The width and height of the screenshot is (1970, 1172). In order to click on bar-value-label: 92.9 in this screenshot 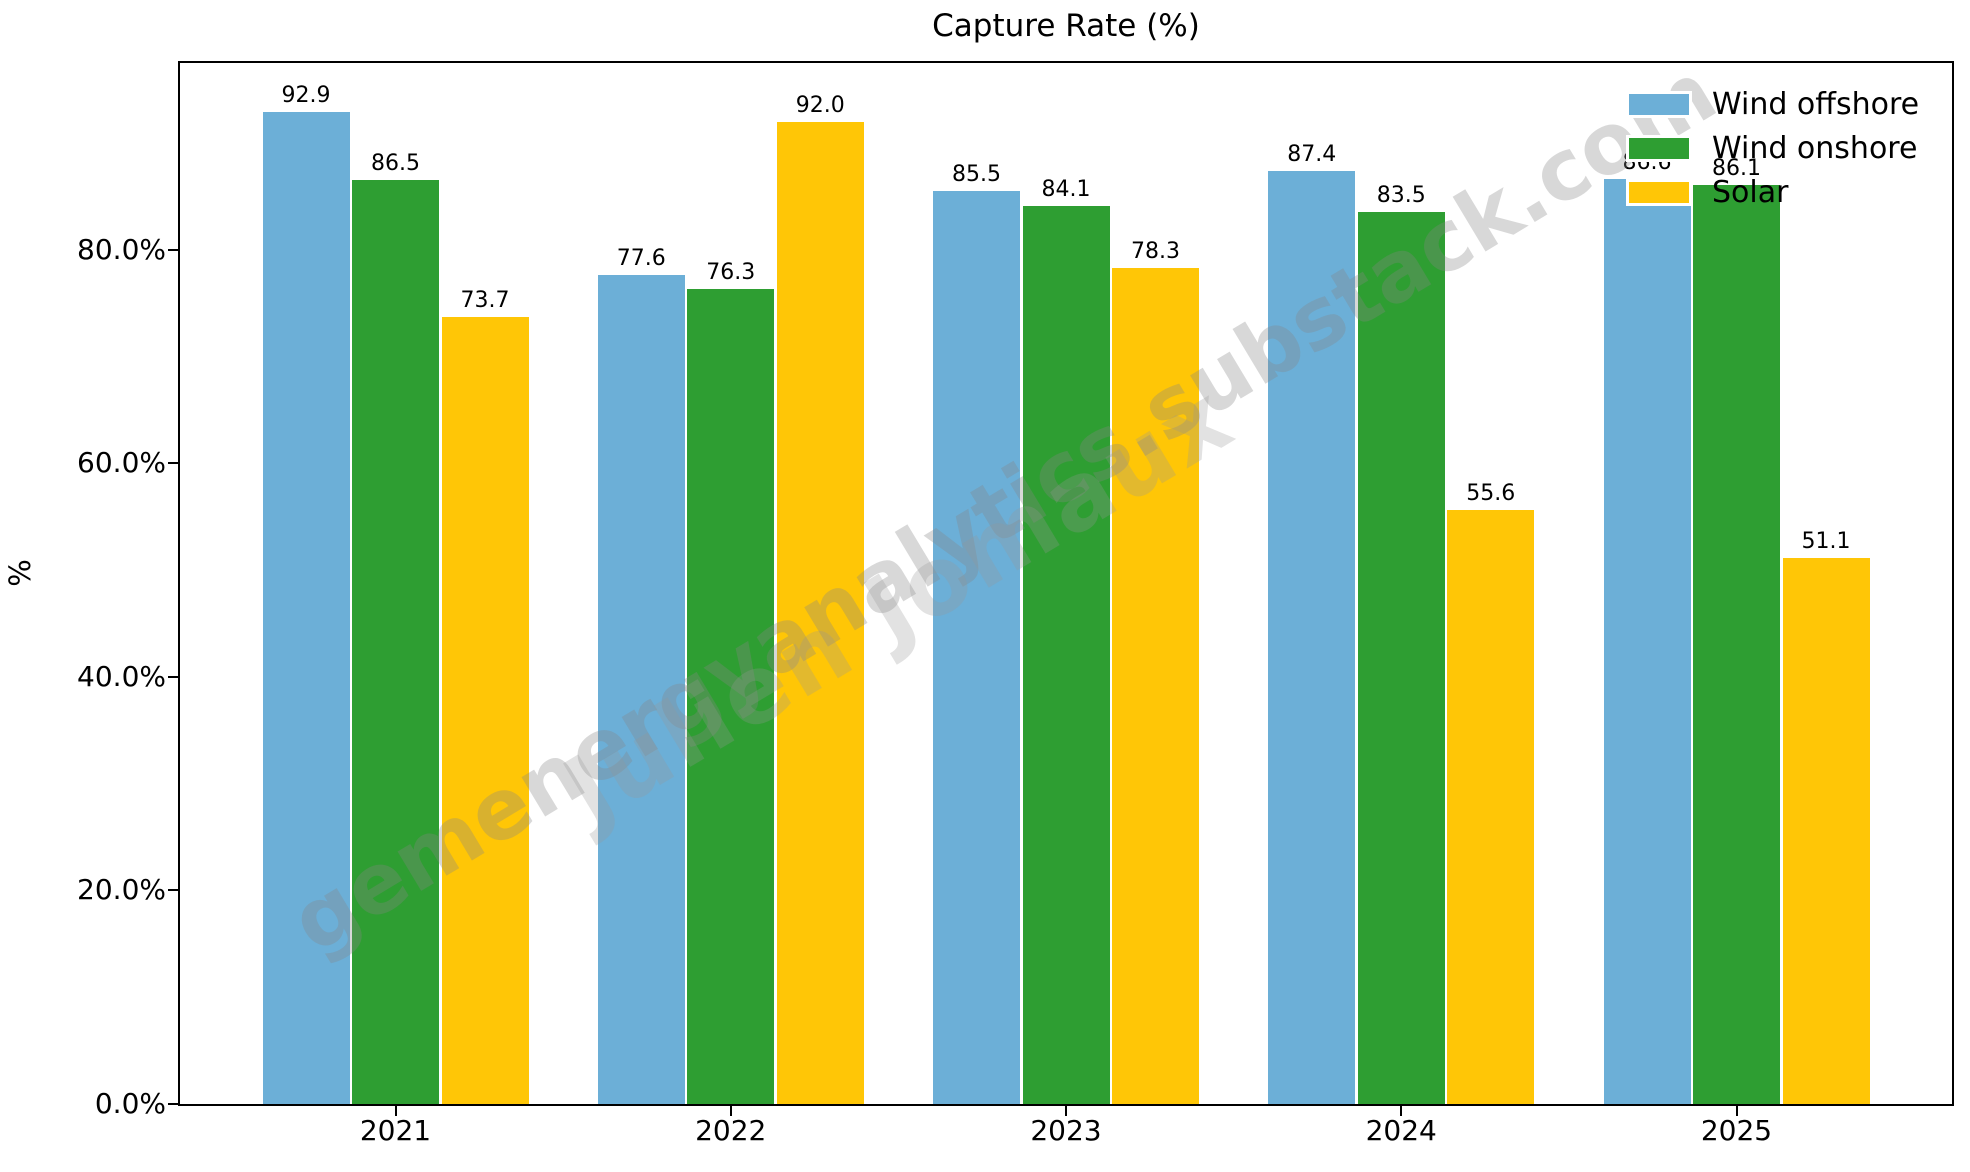, I will do `click(306, 96)`.